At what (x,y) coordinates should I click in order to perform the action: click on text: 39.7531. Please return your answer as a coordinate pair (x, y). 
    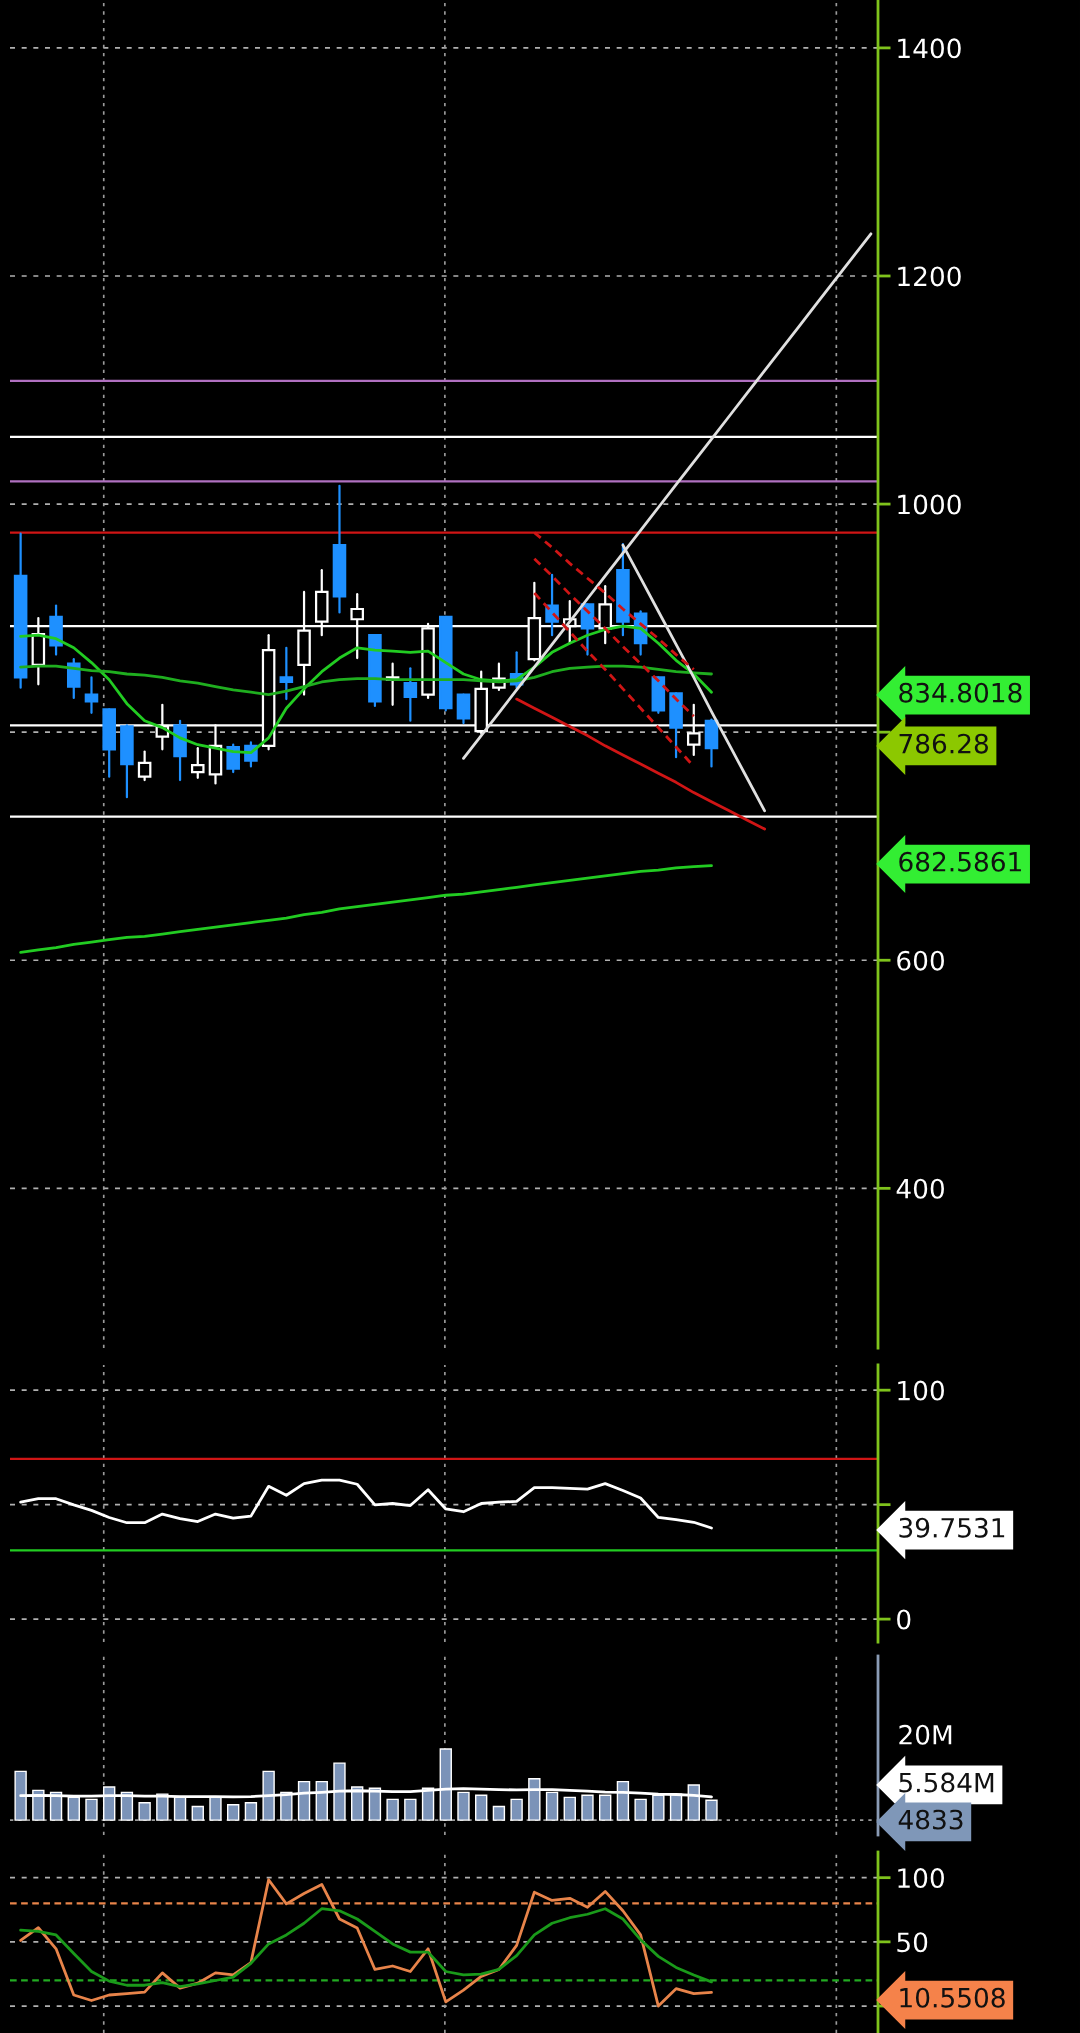
    Looking at the image, I should click on (952, 1527).